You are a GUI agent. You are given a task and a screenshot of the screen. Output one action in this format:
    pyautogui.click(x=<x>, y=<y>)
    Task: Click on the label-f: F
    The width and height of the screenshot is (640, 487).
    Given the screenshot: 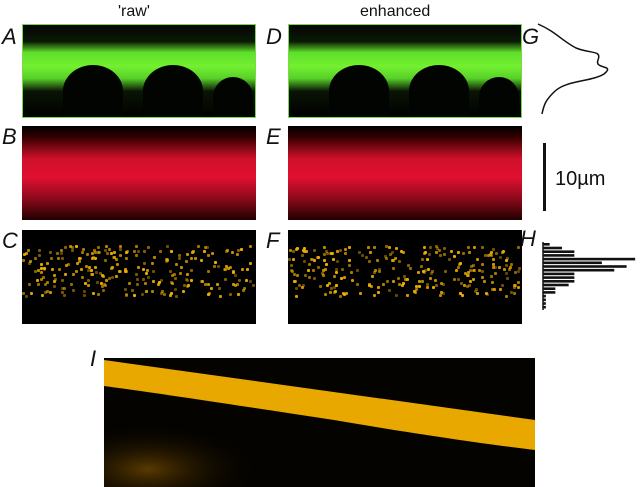 What is the action you would take?
    pyautogui.click(x=273, y=240)
    